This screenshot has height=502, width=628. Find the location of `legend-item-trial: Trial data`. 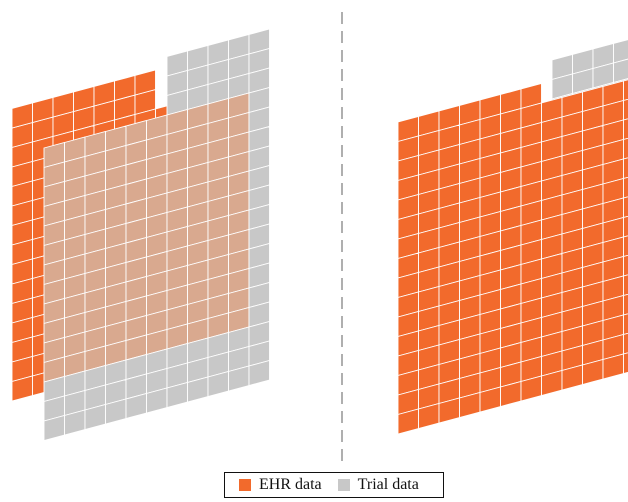

legend-item-trial: Trial data is located at coordinates (378, 485).